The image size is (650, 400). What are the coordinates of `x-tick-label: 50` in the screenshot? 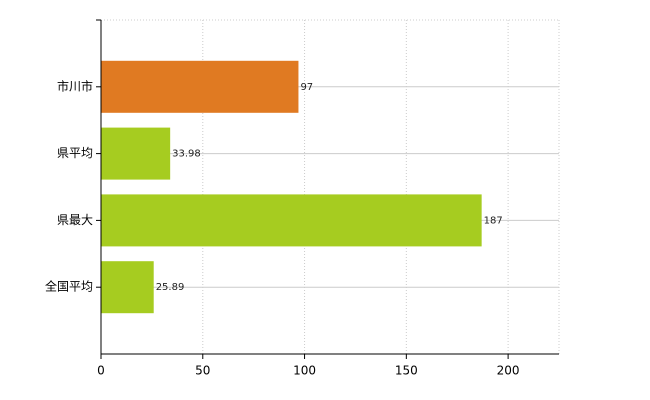 It's located at (202, 371).